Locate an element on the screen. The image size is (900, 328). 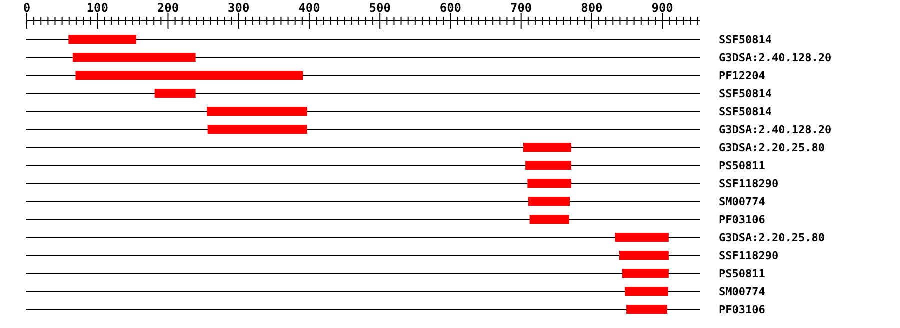
x-tick-label: 100 is located at coordinates (97, 8).